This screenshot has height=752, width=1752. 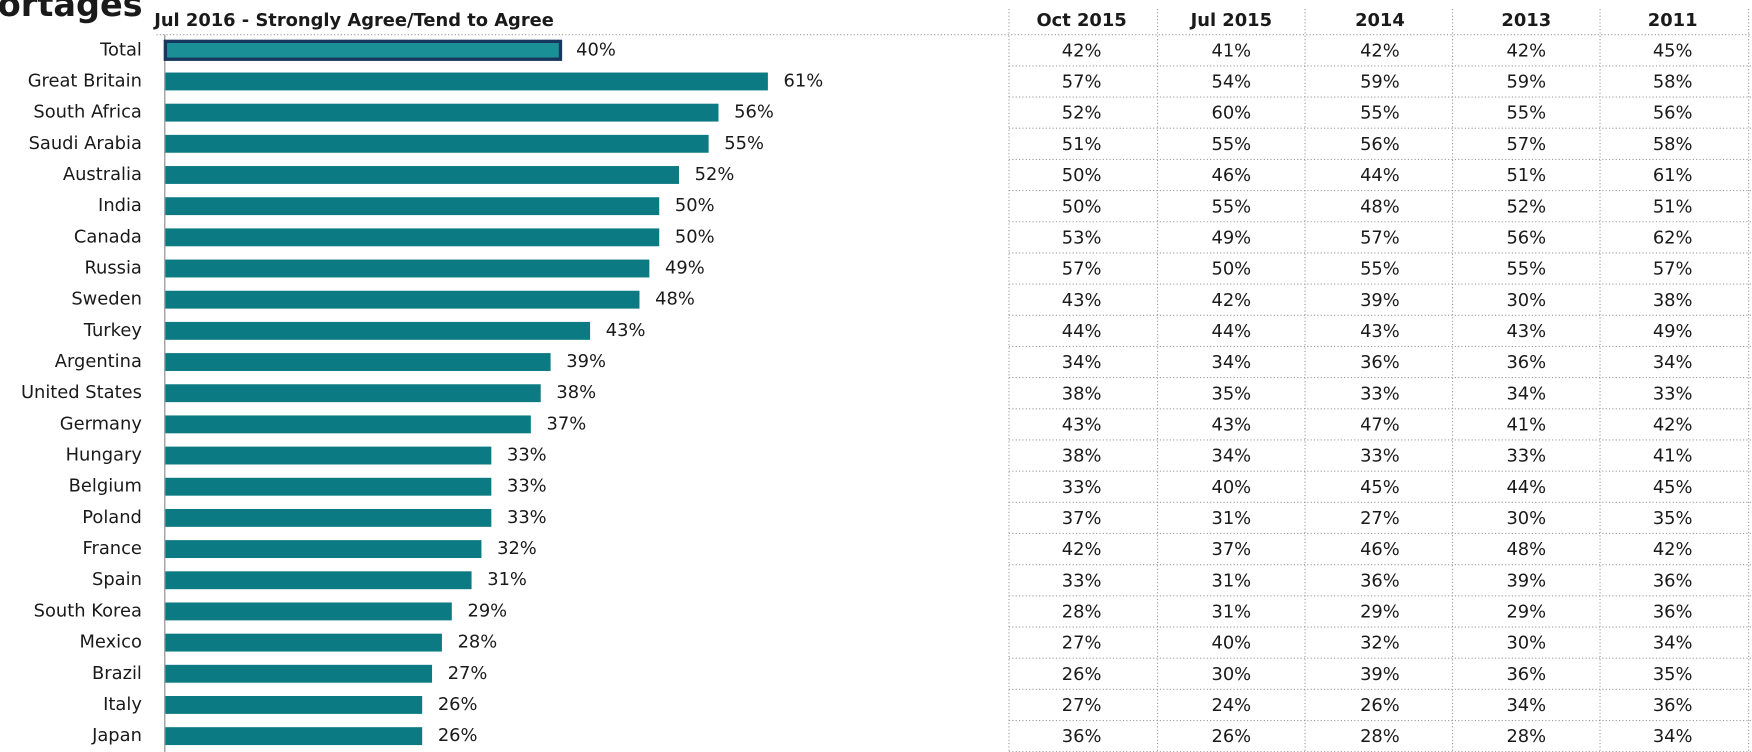 What do you see at coordinates (1380, 331) in the screenshot?
I see `table-cell: 43%` at bounding box center [1380, 331].